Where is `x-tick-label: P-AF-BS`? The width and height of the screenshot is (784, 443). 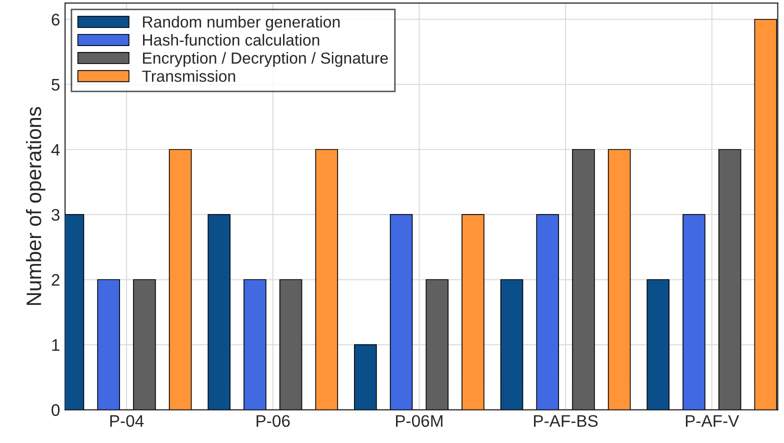 x-tick-label: P-AF-BS is located at coordinates (566, 421).